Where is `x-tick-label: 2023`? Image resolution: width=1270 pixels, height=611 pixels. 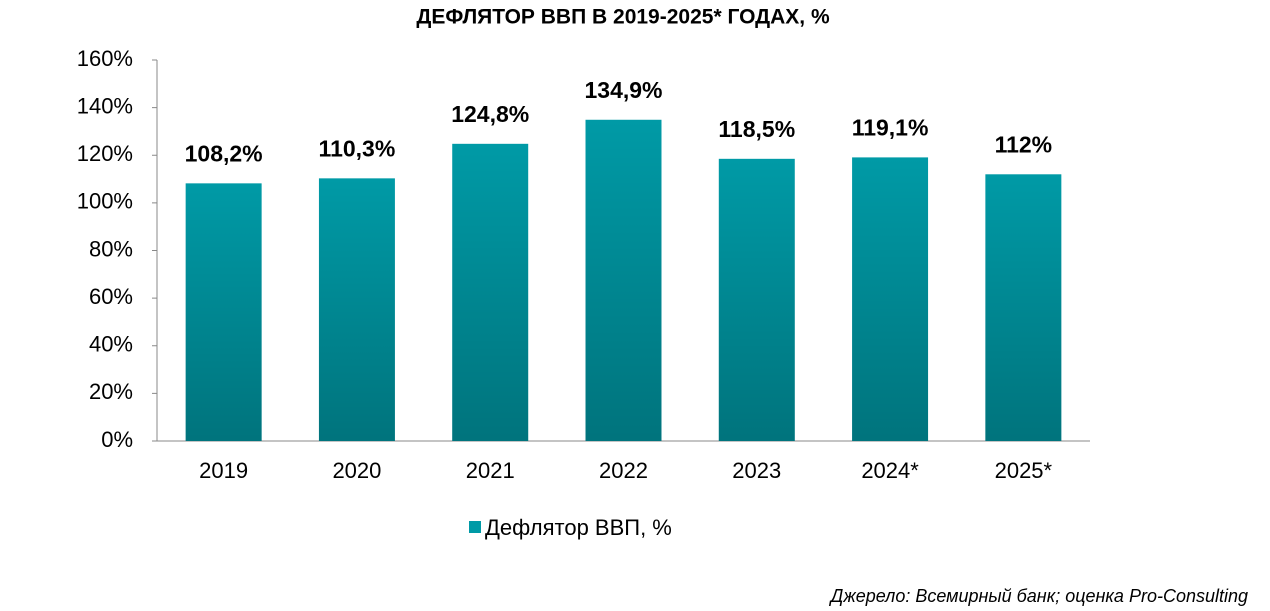 x-tick-label: 2023 is located at coordinates (756, 470).